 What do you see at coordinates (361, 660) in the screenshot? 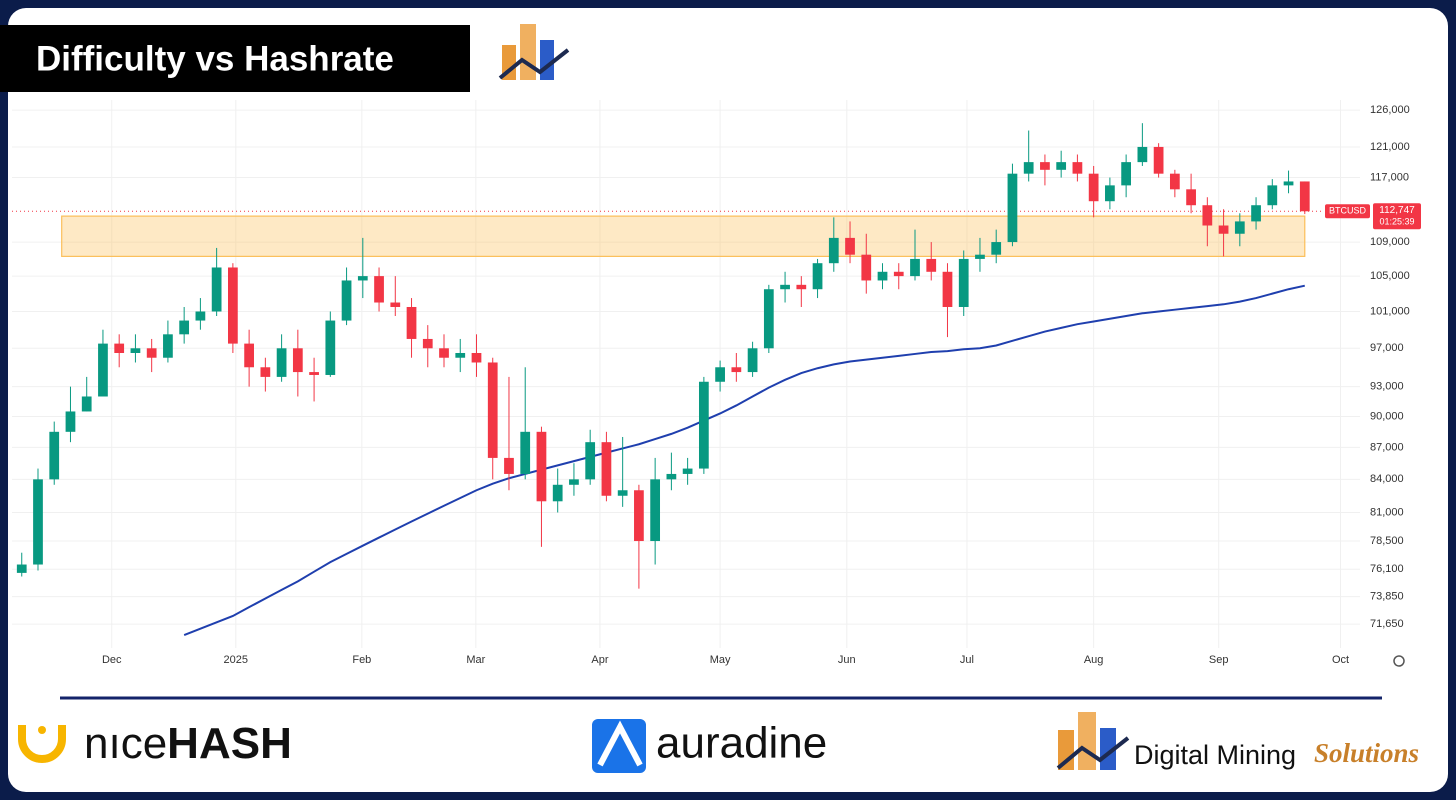
I see `x-tick-label: Feb` at bounding box center [361, 660].